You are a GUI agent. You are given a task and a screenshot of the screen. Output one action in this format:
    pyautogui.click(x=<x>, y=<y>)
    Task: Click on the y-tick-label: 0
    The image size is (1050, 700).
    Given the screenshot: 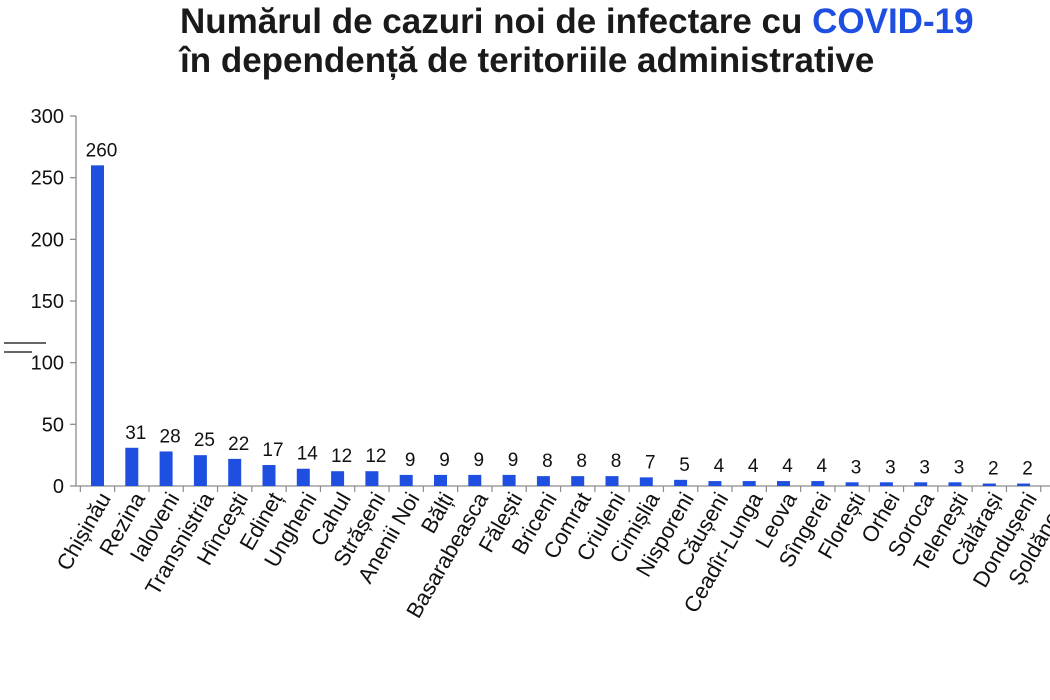 What is the action you would take?
    pyautogui.click(x=58, y=487)
    